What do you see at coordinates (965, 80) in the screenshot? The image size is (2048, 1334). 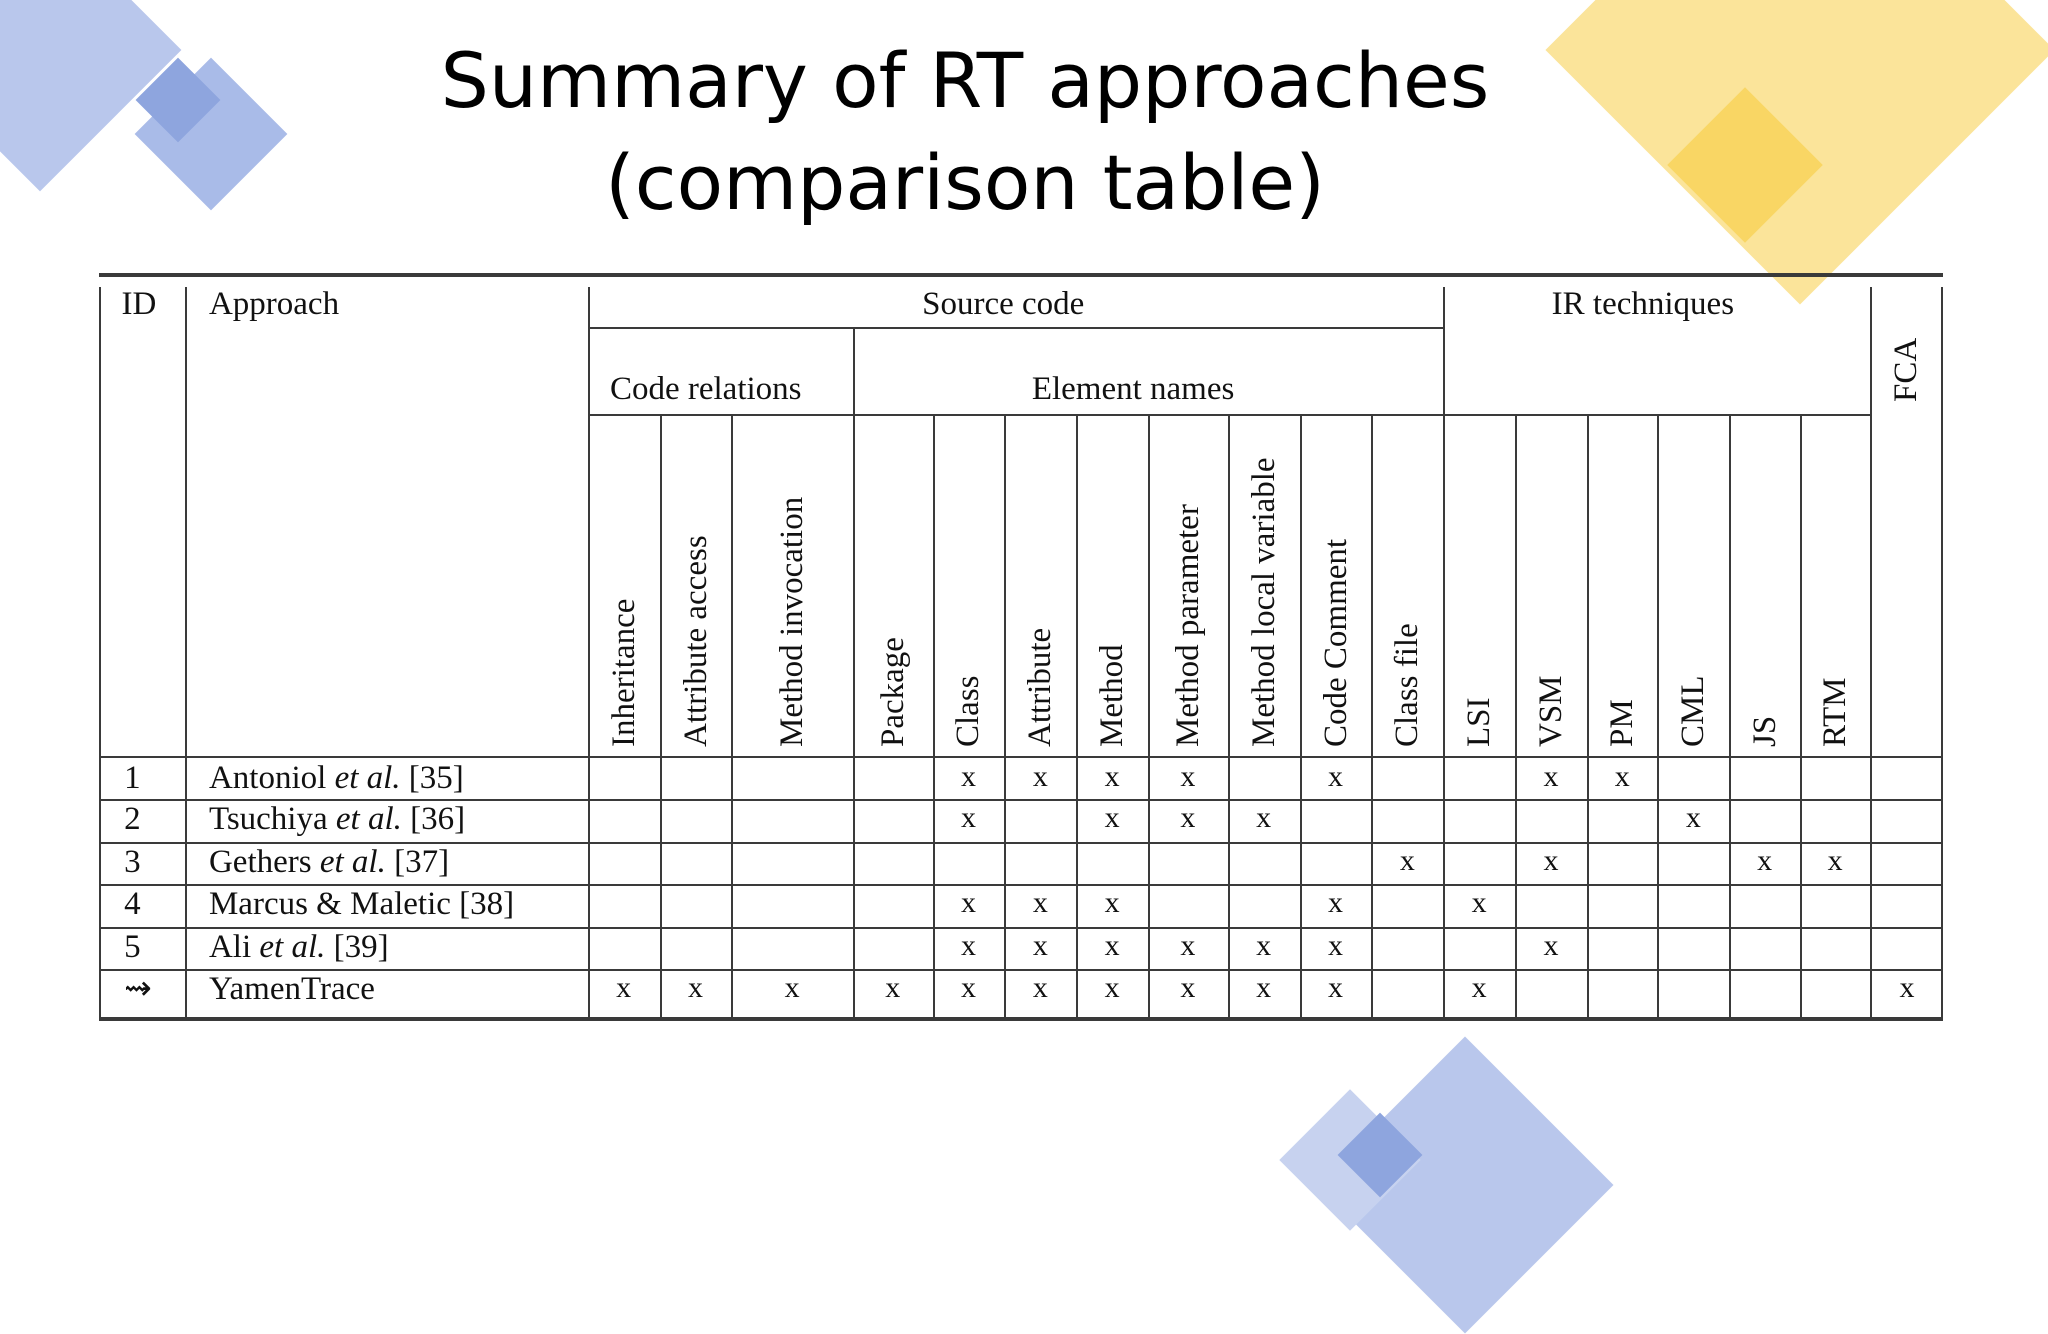 I see `slide-title-line1: Summary of RT approaches` at bounding box center [965, 80].